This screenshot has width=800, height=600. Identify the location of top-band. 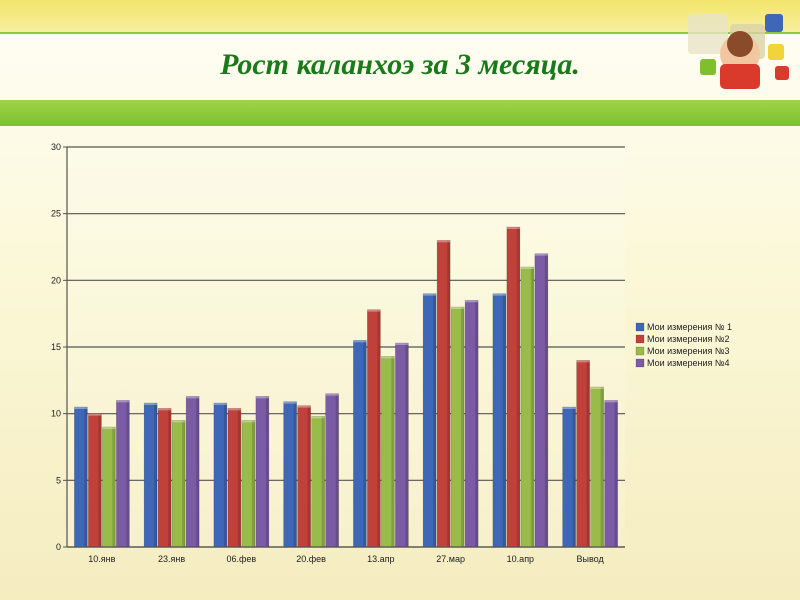
(400, 16).